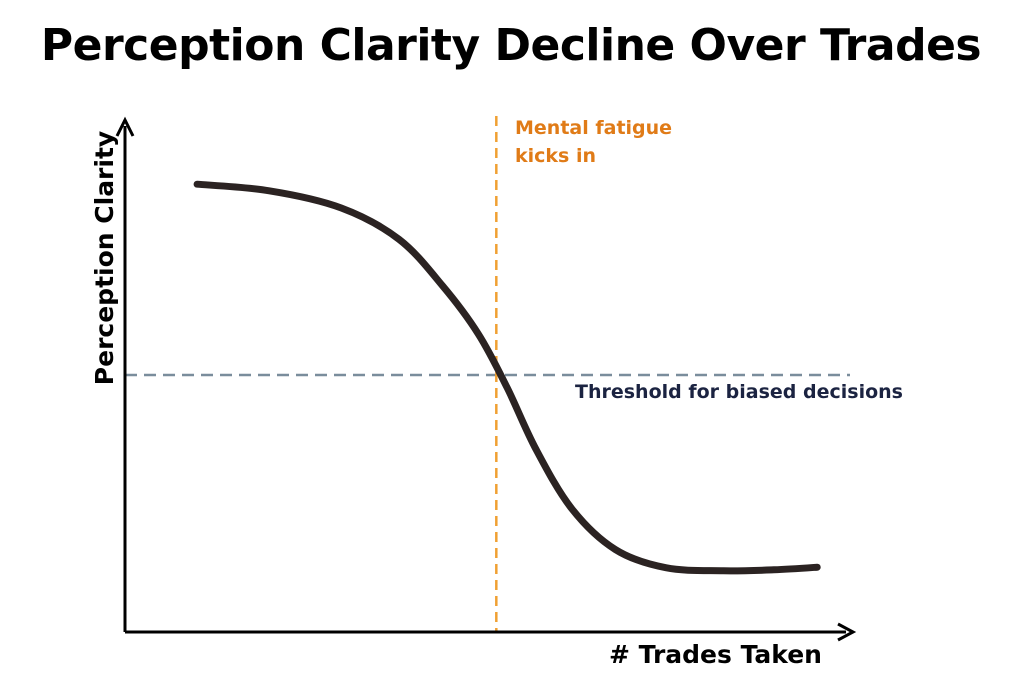 The height and width of the screenshot is (682, 1022). Describe the element at coordinates (715, 654) in the screenshot. I see `x-axis-label: # Trades Taken` at that location.